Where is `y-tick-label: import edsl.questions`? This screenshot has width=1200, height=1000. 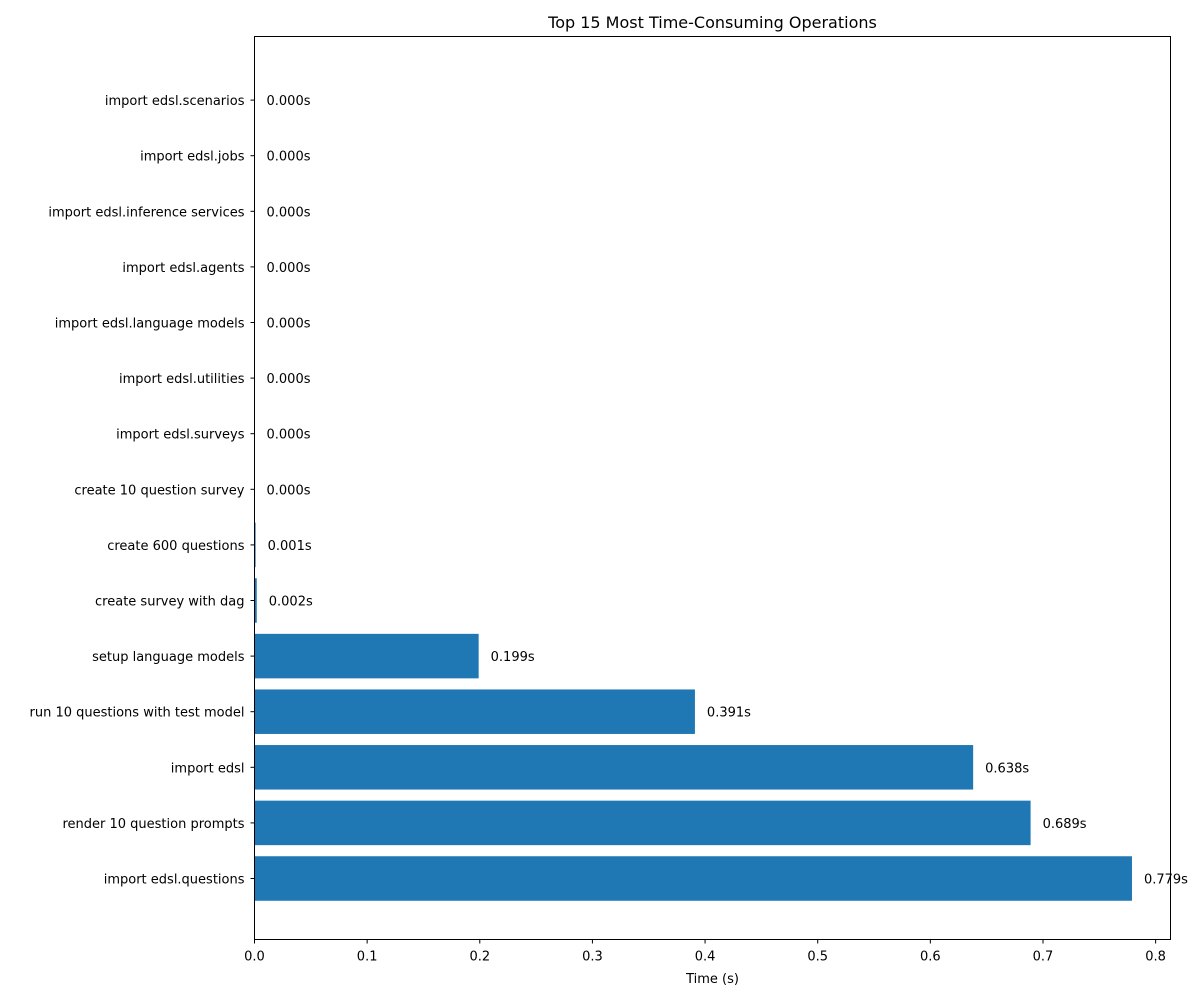
y-tick-label: import edsl.questions is located at coordinates (174, 880).